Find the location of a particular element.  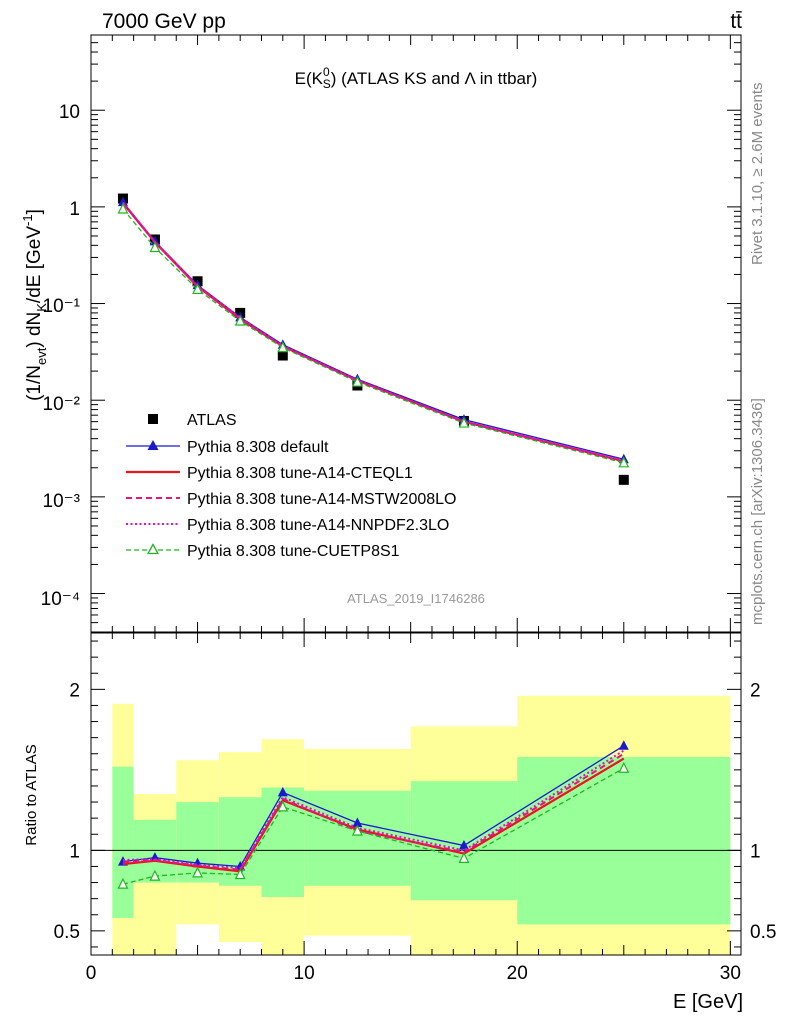

legend-item-atlas: ATLAS is located at coordinates (192, 420).